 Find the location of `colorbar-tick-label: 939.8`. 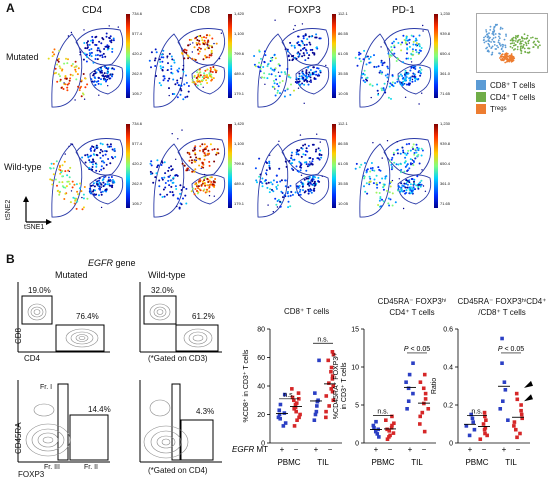

colorbar-tick-label: 939.8 is located at coordinates (445, 33).